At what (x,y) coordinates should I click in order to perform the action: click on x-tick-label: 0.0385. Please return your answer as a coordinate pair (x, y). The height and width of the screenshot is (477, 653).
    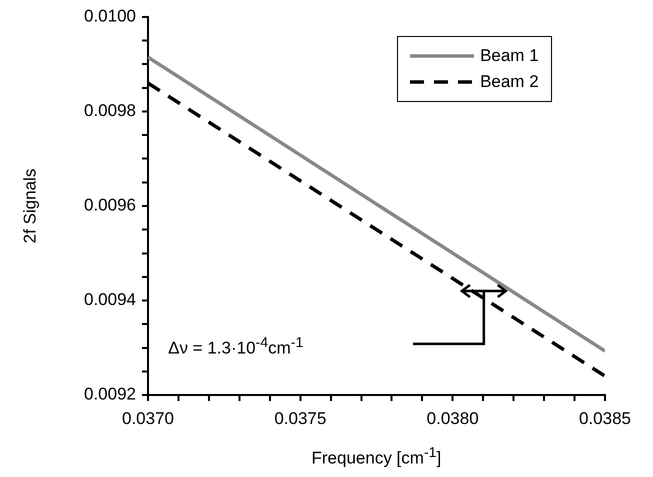
    Looking at the image, I should click on (605, 418).